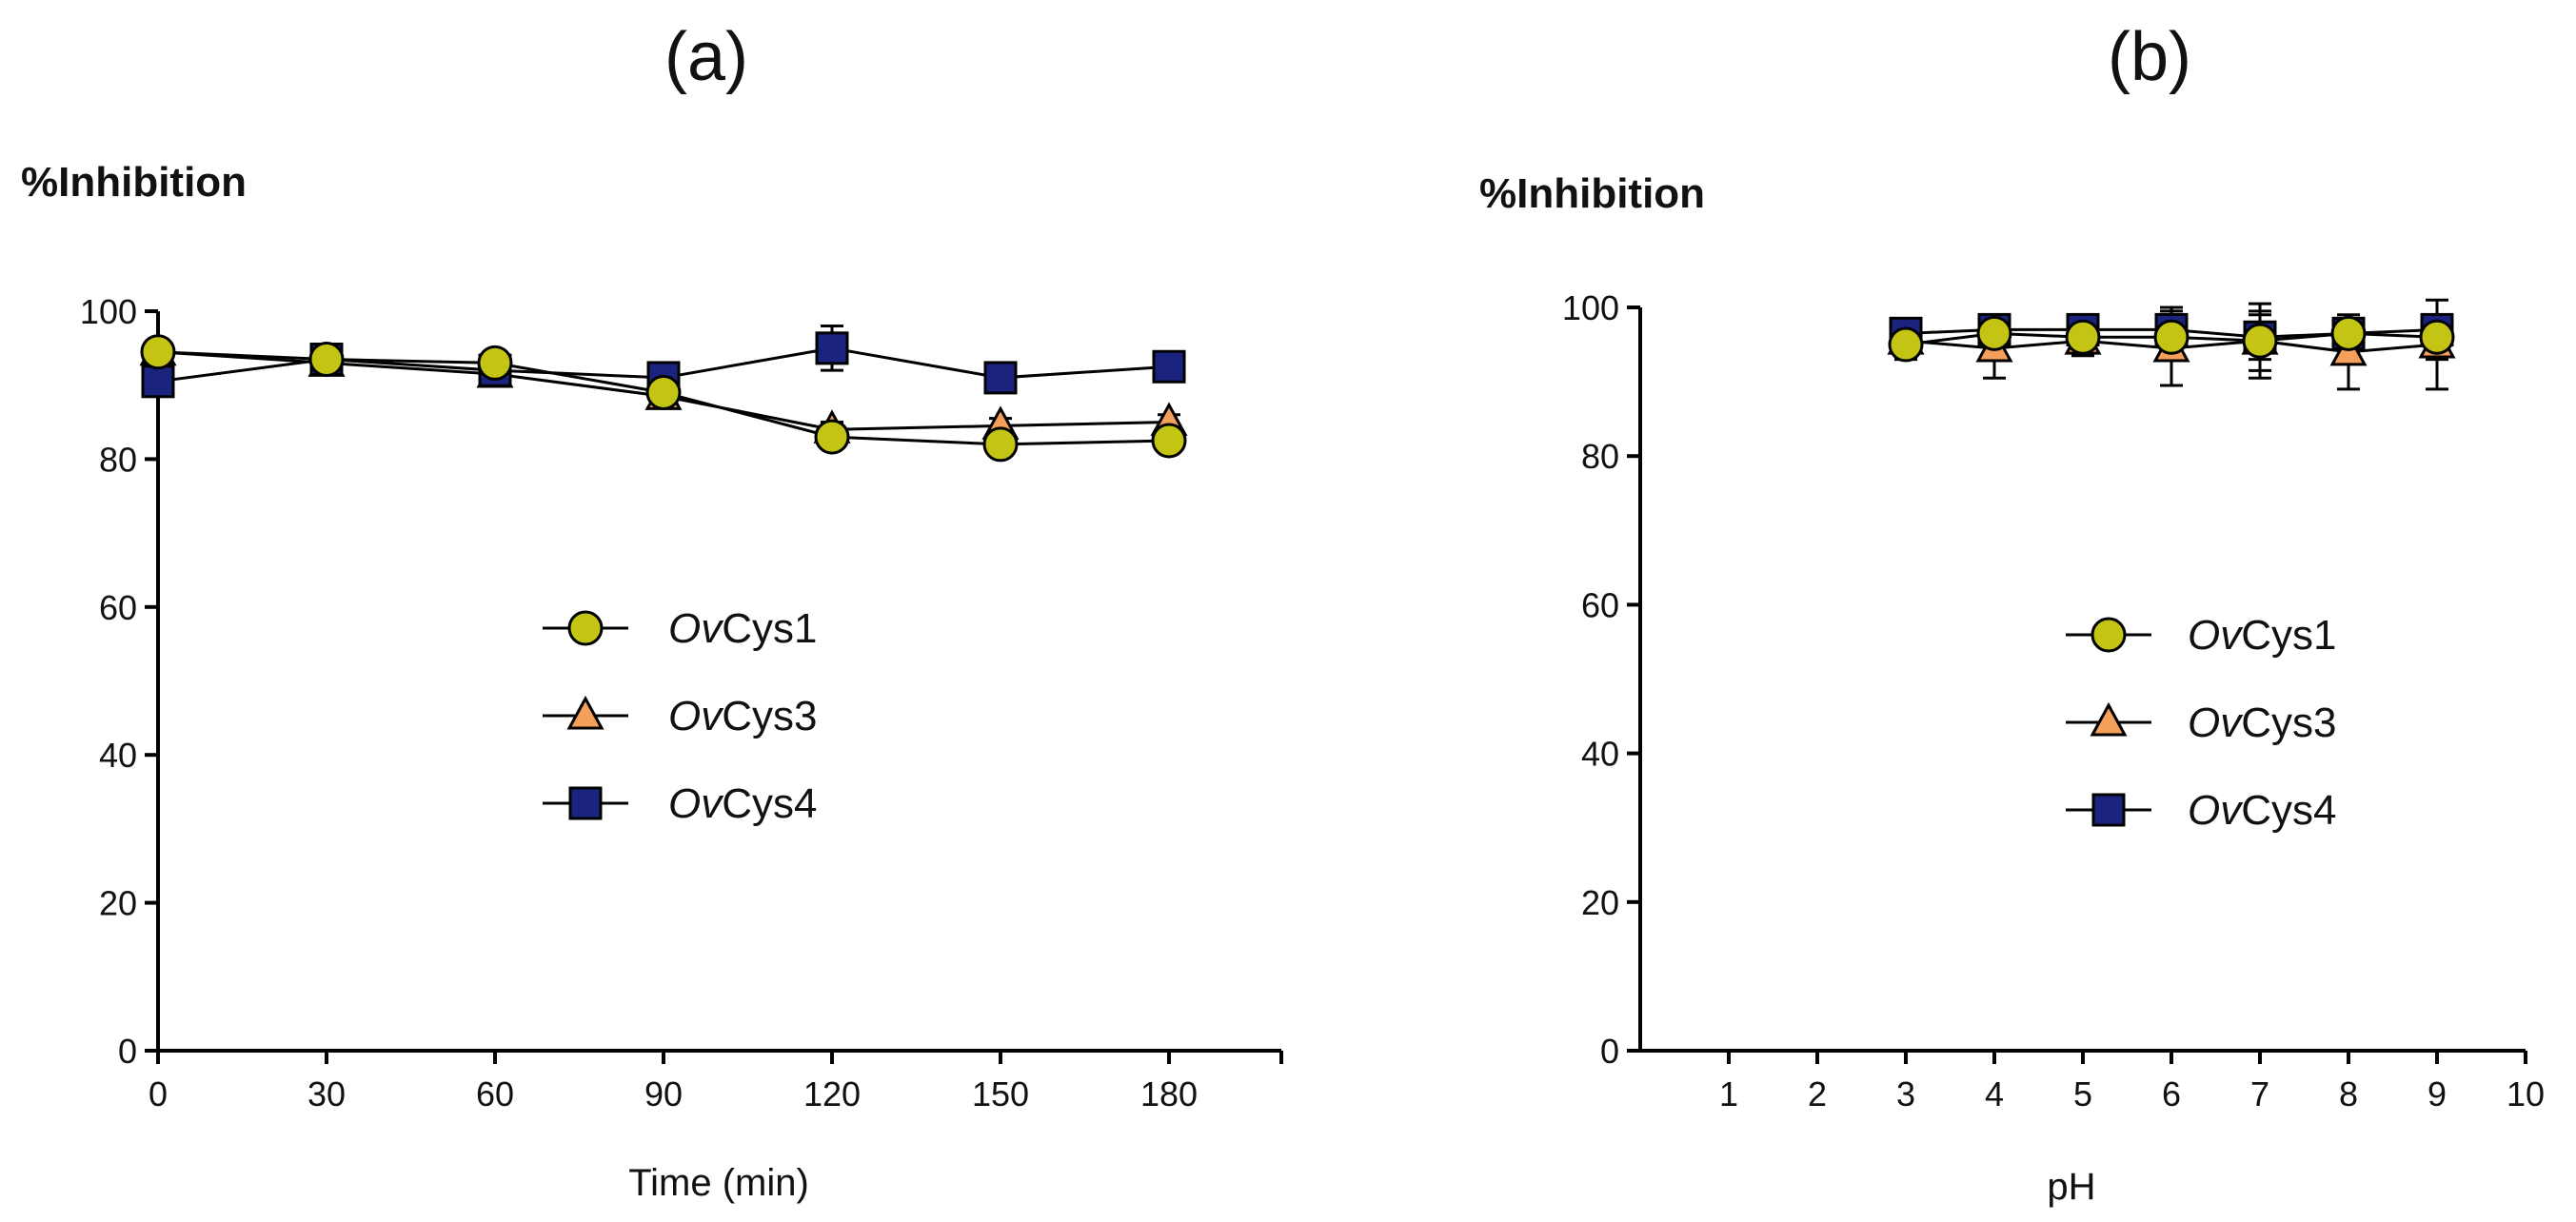 The width and height of the screenshot is (2576, 1222). Describe the element at coordinates (1592, 193) in the screenshot. I see `panel-b-ylabel: %Inhibition` at that location.